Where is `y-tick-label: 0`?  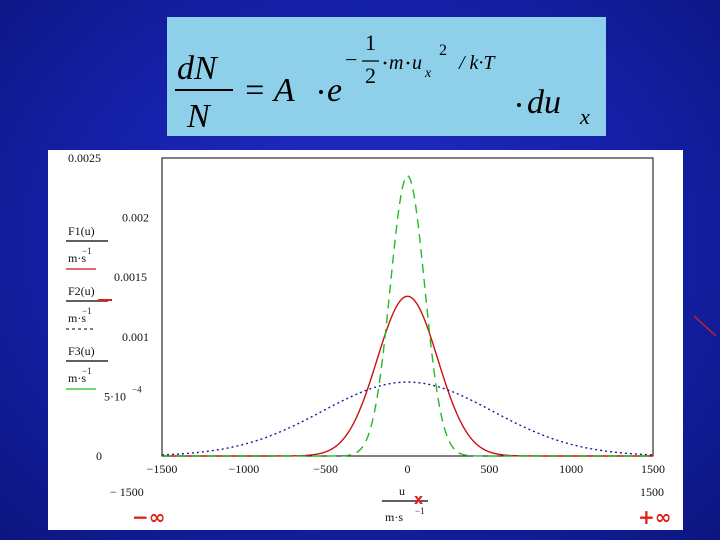 y-tick-label: 0 is located at coordinates (99, 456).